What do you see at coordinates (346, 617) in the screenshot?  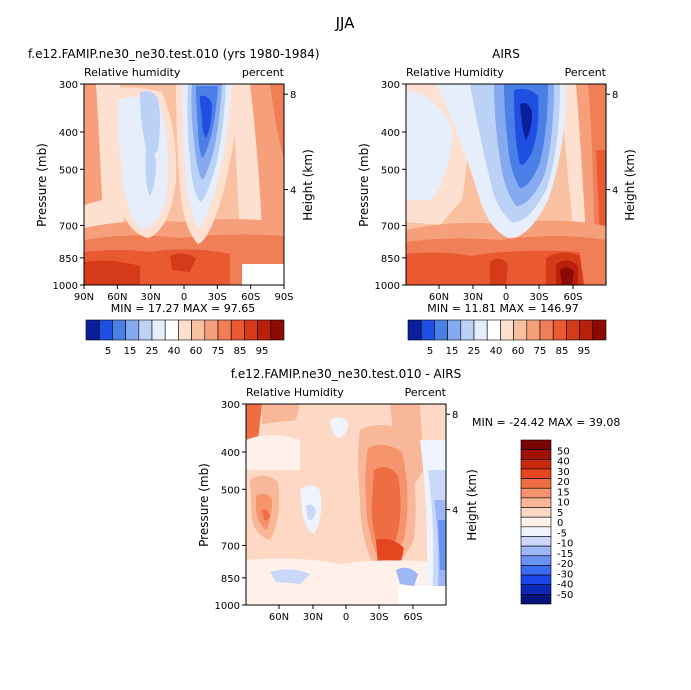 I see `x-tick-label: 0` at bounding box center [346, 617].